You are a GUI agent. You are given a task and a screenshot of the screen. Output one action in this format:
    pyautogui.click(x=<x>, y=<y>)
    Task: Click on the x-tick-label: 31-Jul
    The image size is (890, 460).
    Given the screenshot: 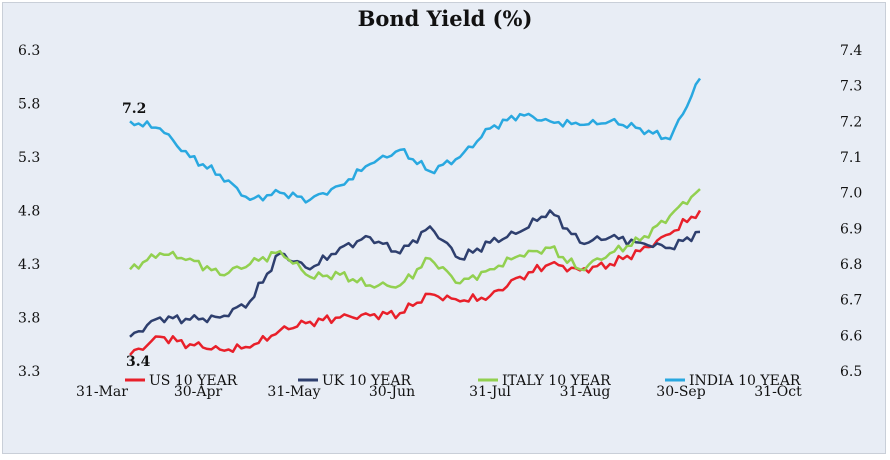 What is the action you would take?
    pyautogui.click(x=490, y=392)
    